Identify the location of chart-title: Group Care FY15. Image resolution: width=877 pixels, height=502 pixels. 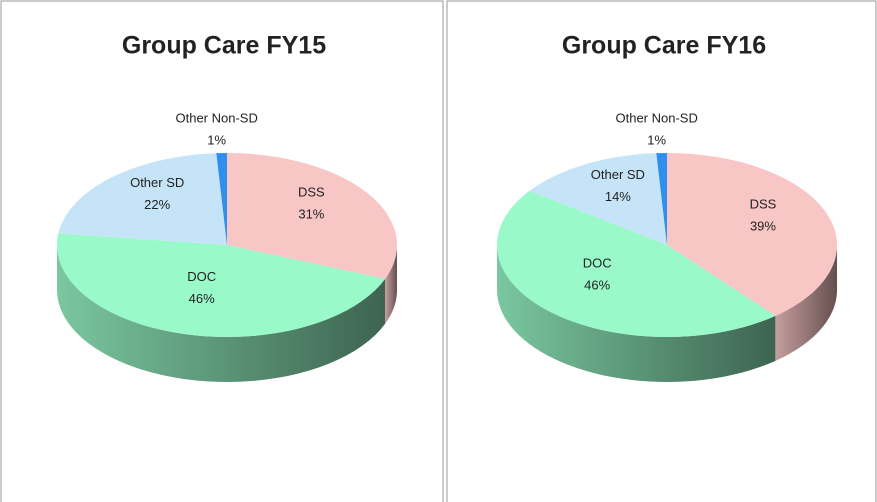
(224, 46).